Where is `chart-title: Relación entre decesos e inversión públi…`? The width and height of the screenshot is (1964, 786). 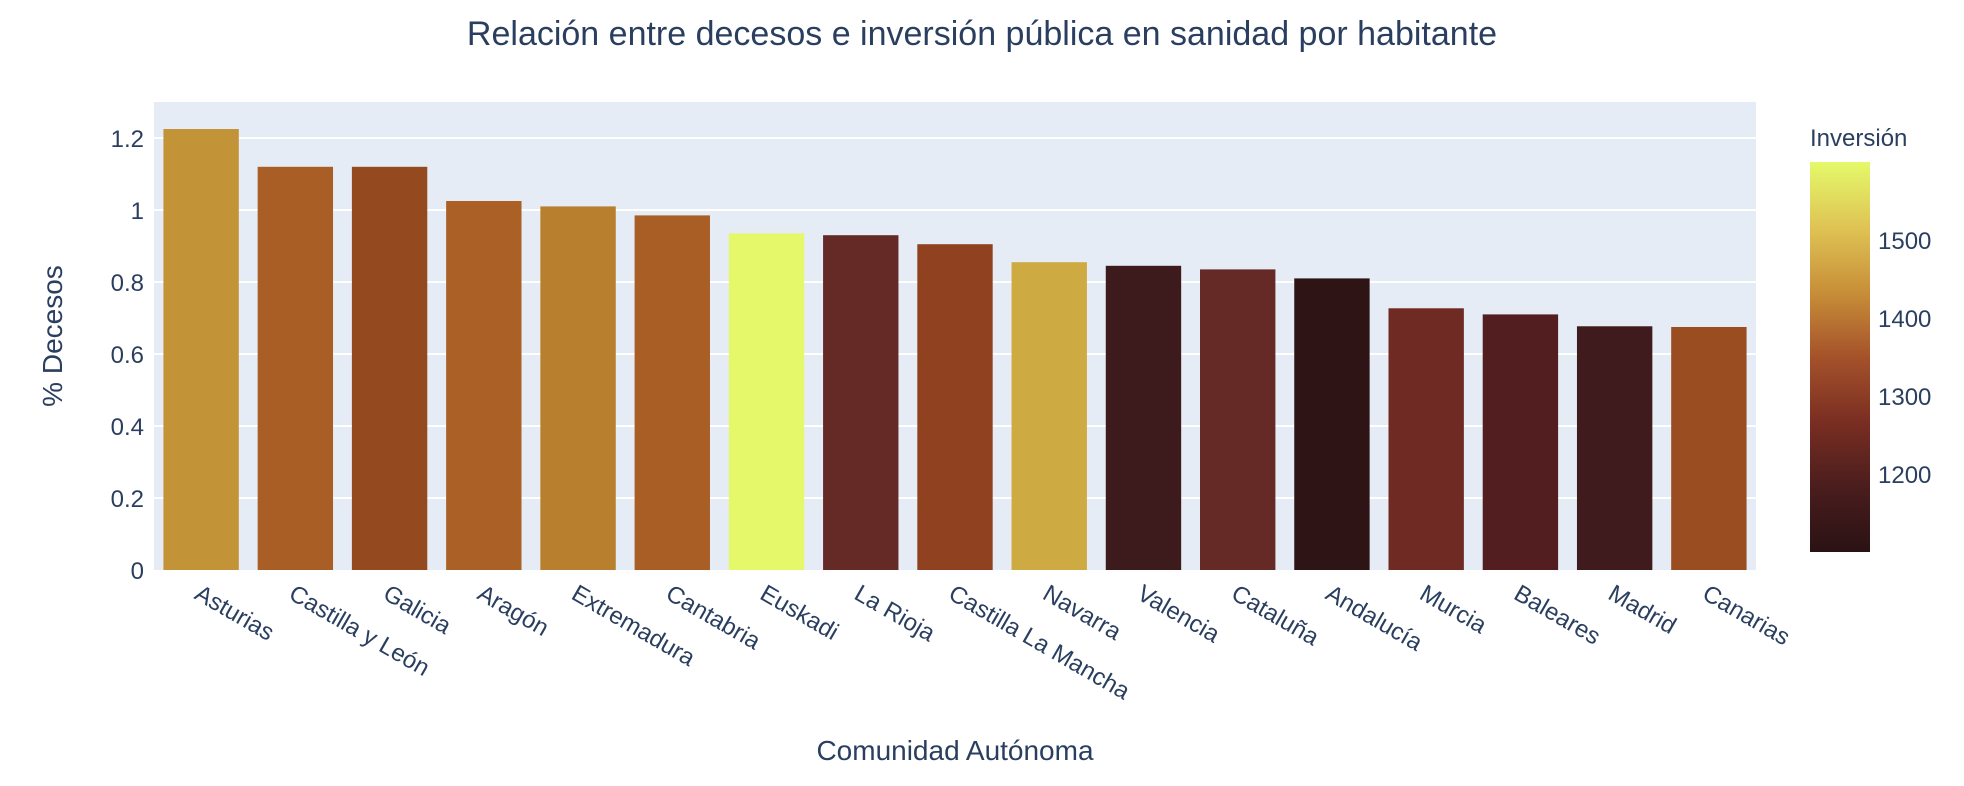 chart-title: Relación entre decesos e inversión públi… is located at coordinates (982, 34).